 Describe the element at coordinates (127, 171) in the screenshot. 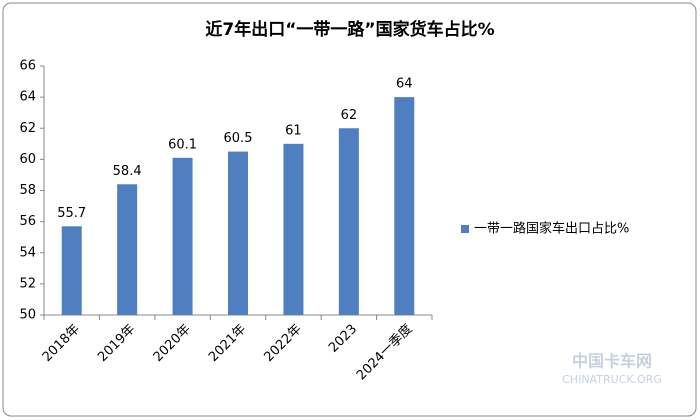

I see `value-label: 58.4` at that location.